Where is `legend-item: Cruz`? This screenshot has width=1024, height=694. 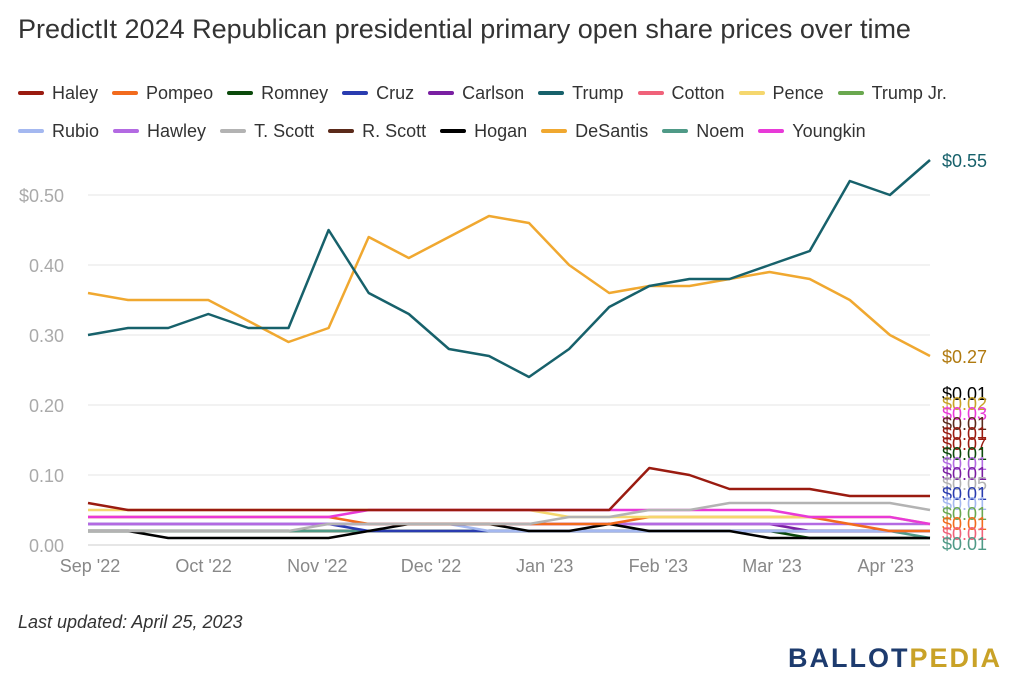 legend-item: Cruz is located at coordinates (378, 93).